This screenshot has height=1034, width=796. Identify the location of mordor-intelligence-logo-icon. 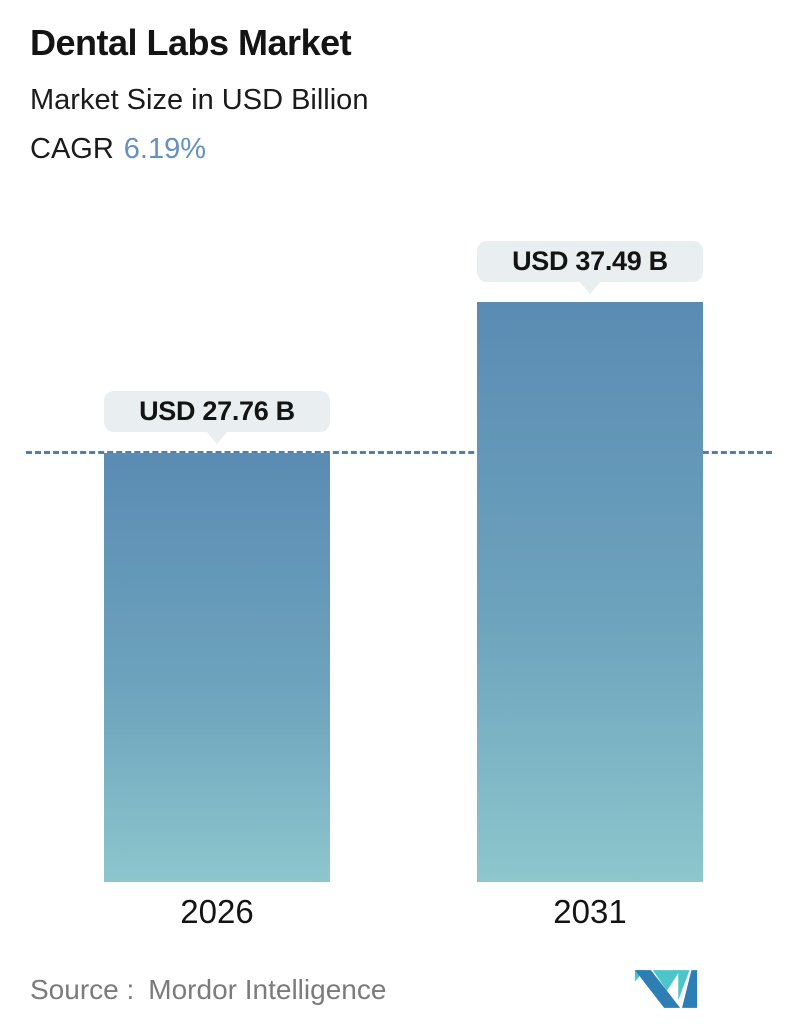
(666, 989).